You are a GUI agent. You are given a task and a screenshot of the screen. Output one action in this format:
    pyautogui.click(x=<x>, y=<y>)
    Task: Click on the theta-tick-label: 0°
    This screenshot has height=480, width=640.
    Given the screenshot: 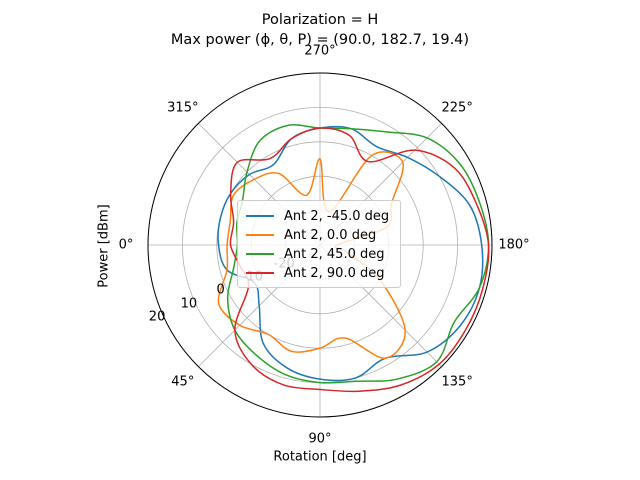 What is the action you would take?
    pyautogui.click(x=126, y=245)
    